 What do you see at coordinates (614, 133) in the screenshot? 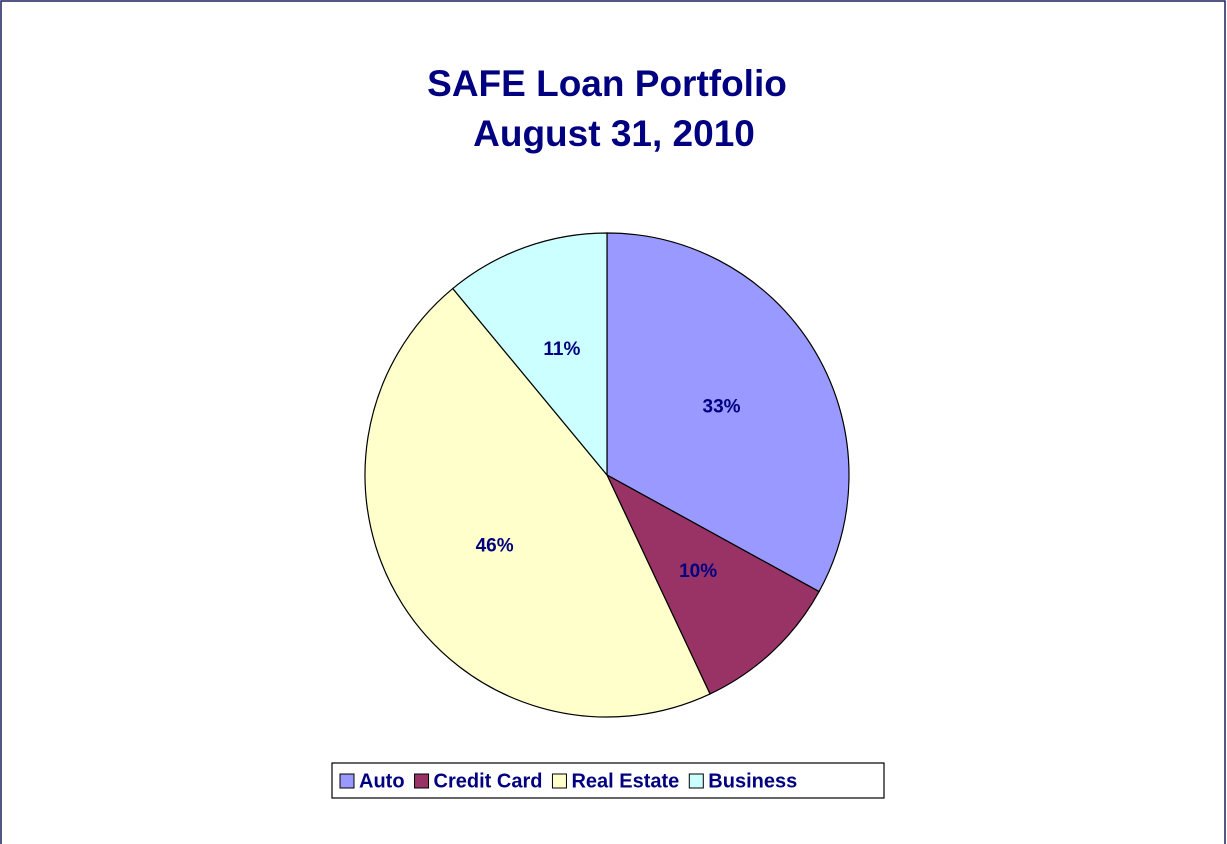
I see `chart-subtitle: August 31, 2010` at bounding box center [614, 133].